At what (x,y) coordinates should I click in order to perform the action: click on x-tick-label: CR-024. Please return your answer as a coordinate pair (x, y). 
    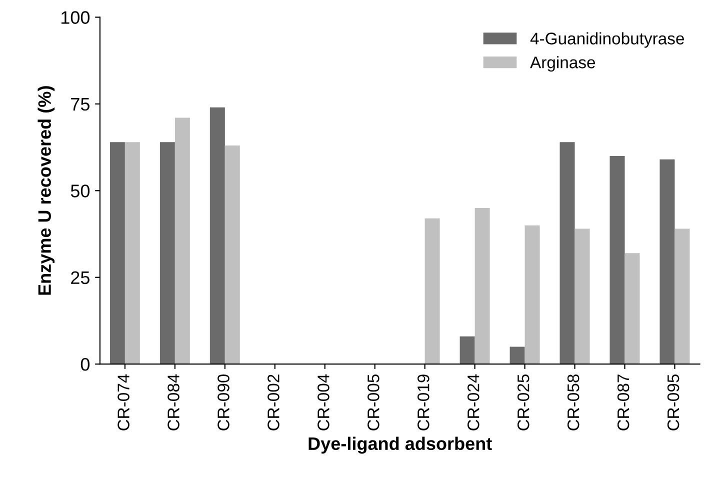
    Looking at the image, I should click on (473, 402).